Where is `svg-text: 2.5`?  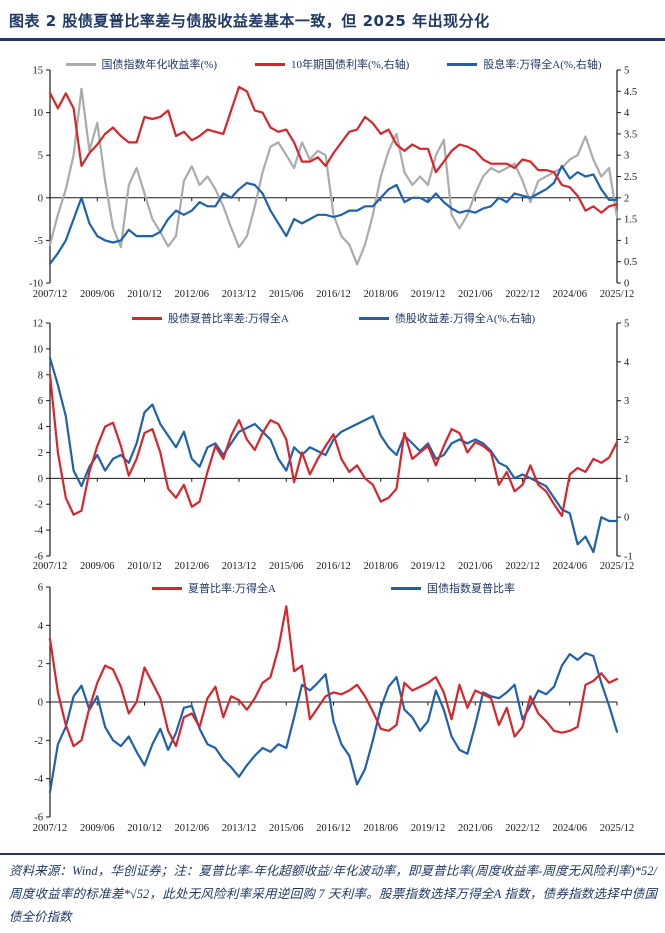 svg-text: 2.5 is located at coordinates (630, 177).